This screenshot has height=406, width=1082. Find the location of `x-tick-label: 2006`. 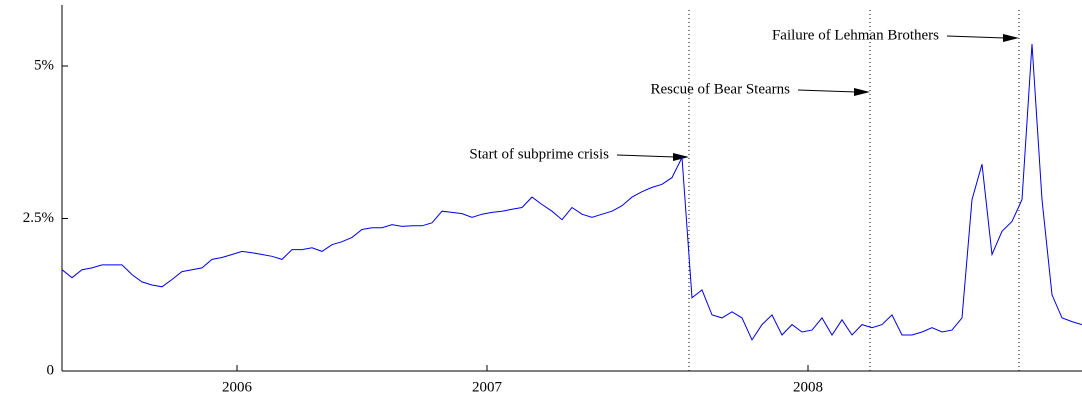

x-tick-label: 2006 is located at coordinates (237, 387).